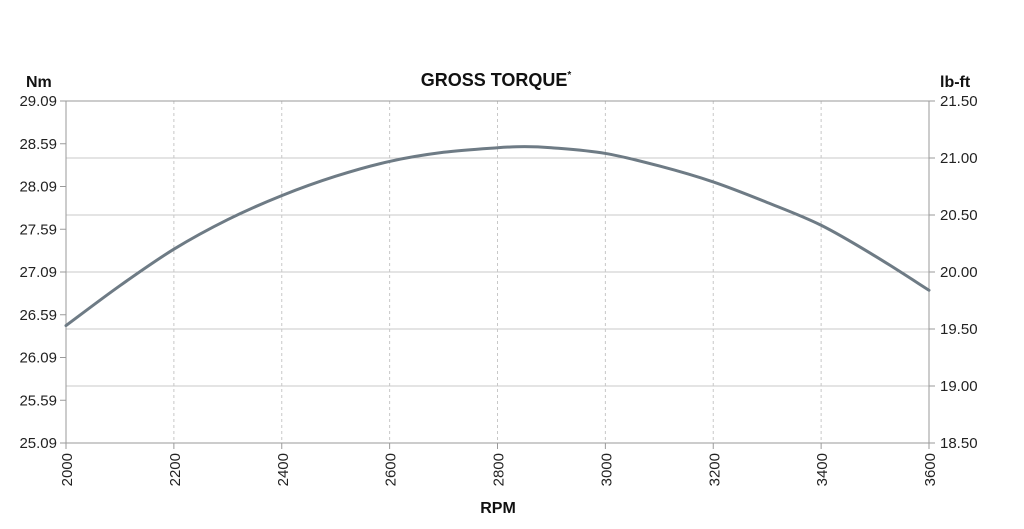 Image resolution: width=1024 pixels, height=529 pixels. What do you see at coordinates (498, 508) in the screenshot?
I see `x-axis-title: RPM` at bounding box center [498, 508].